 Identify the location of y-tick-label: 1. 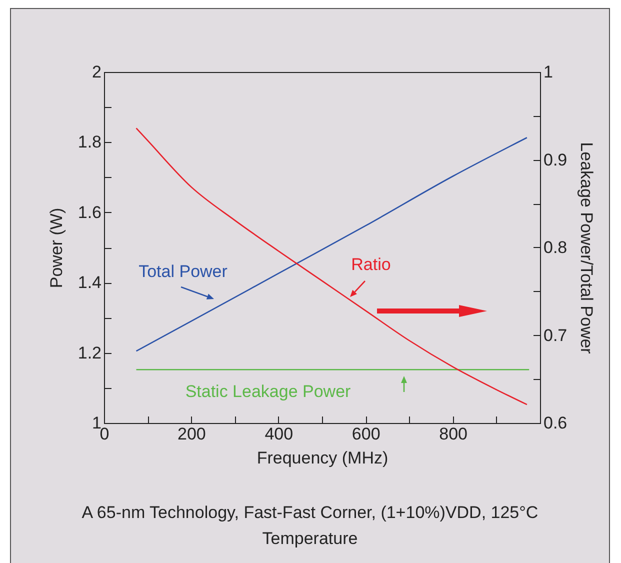
(97, 423).